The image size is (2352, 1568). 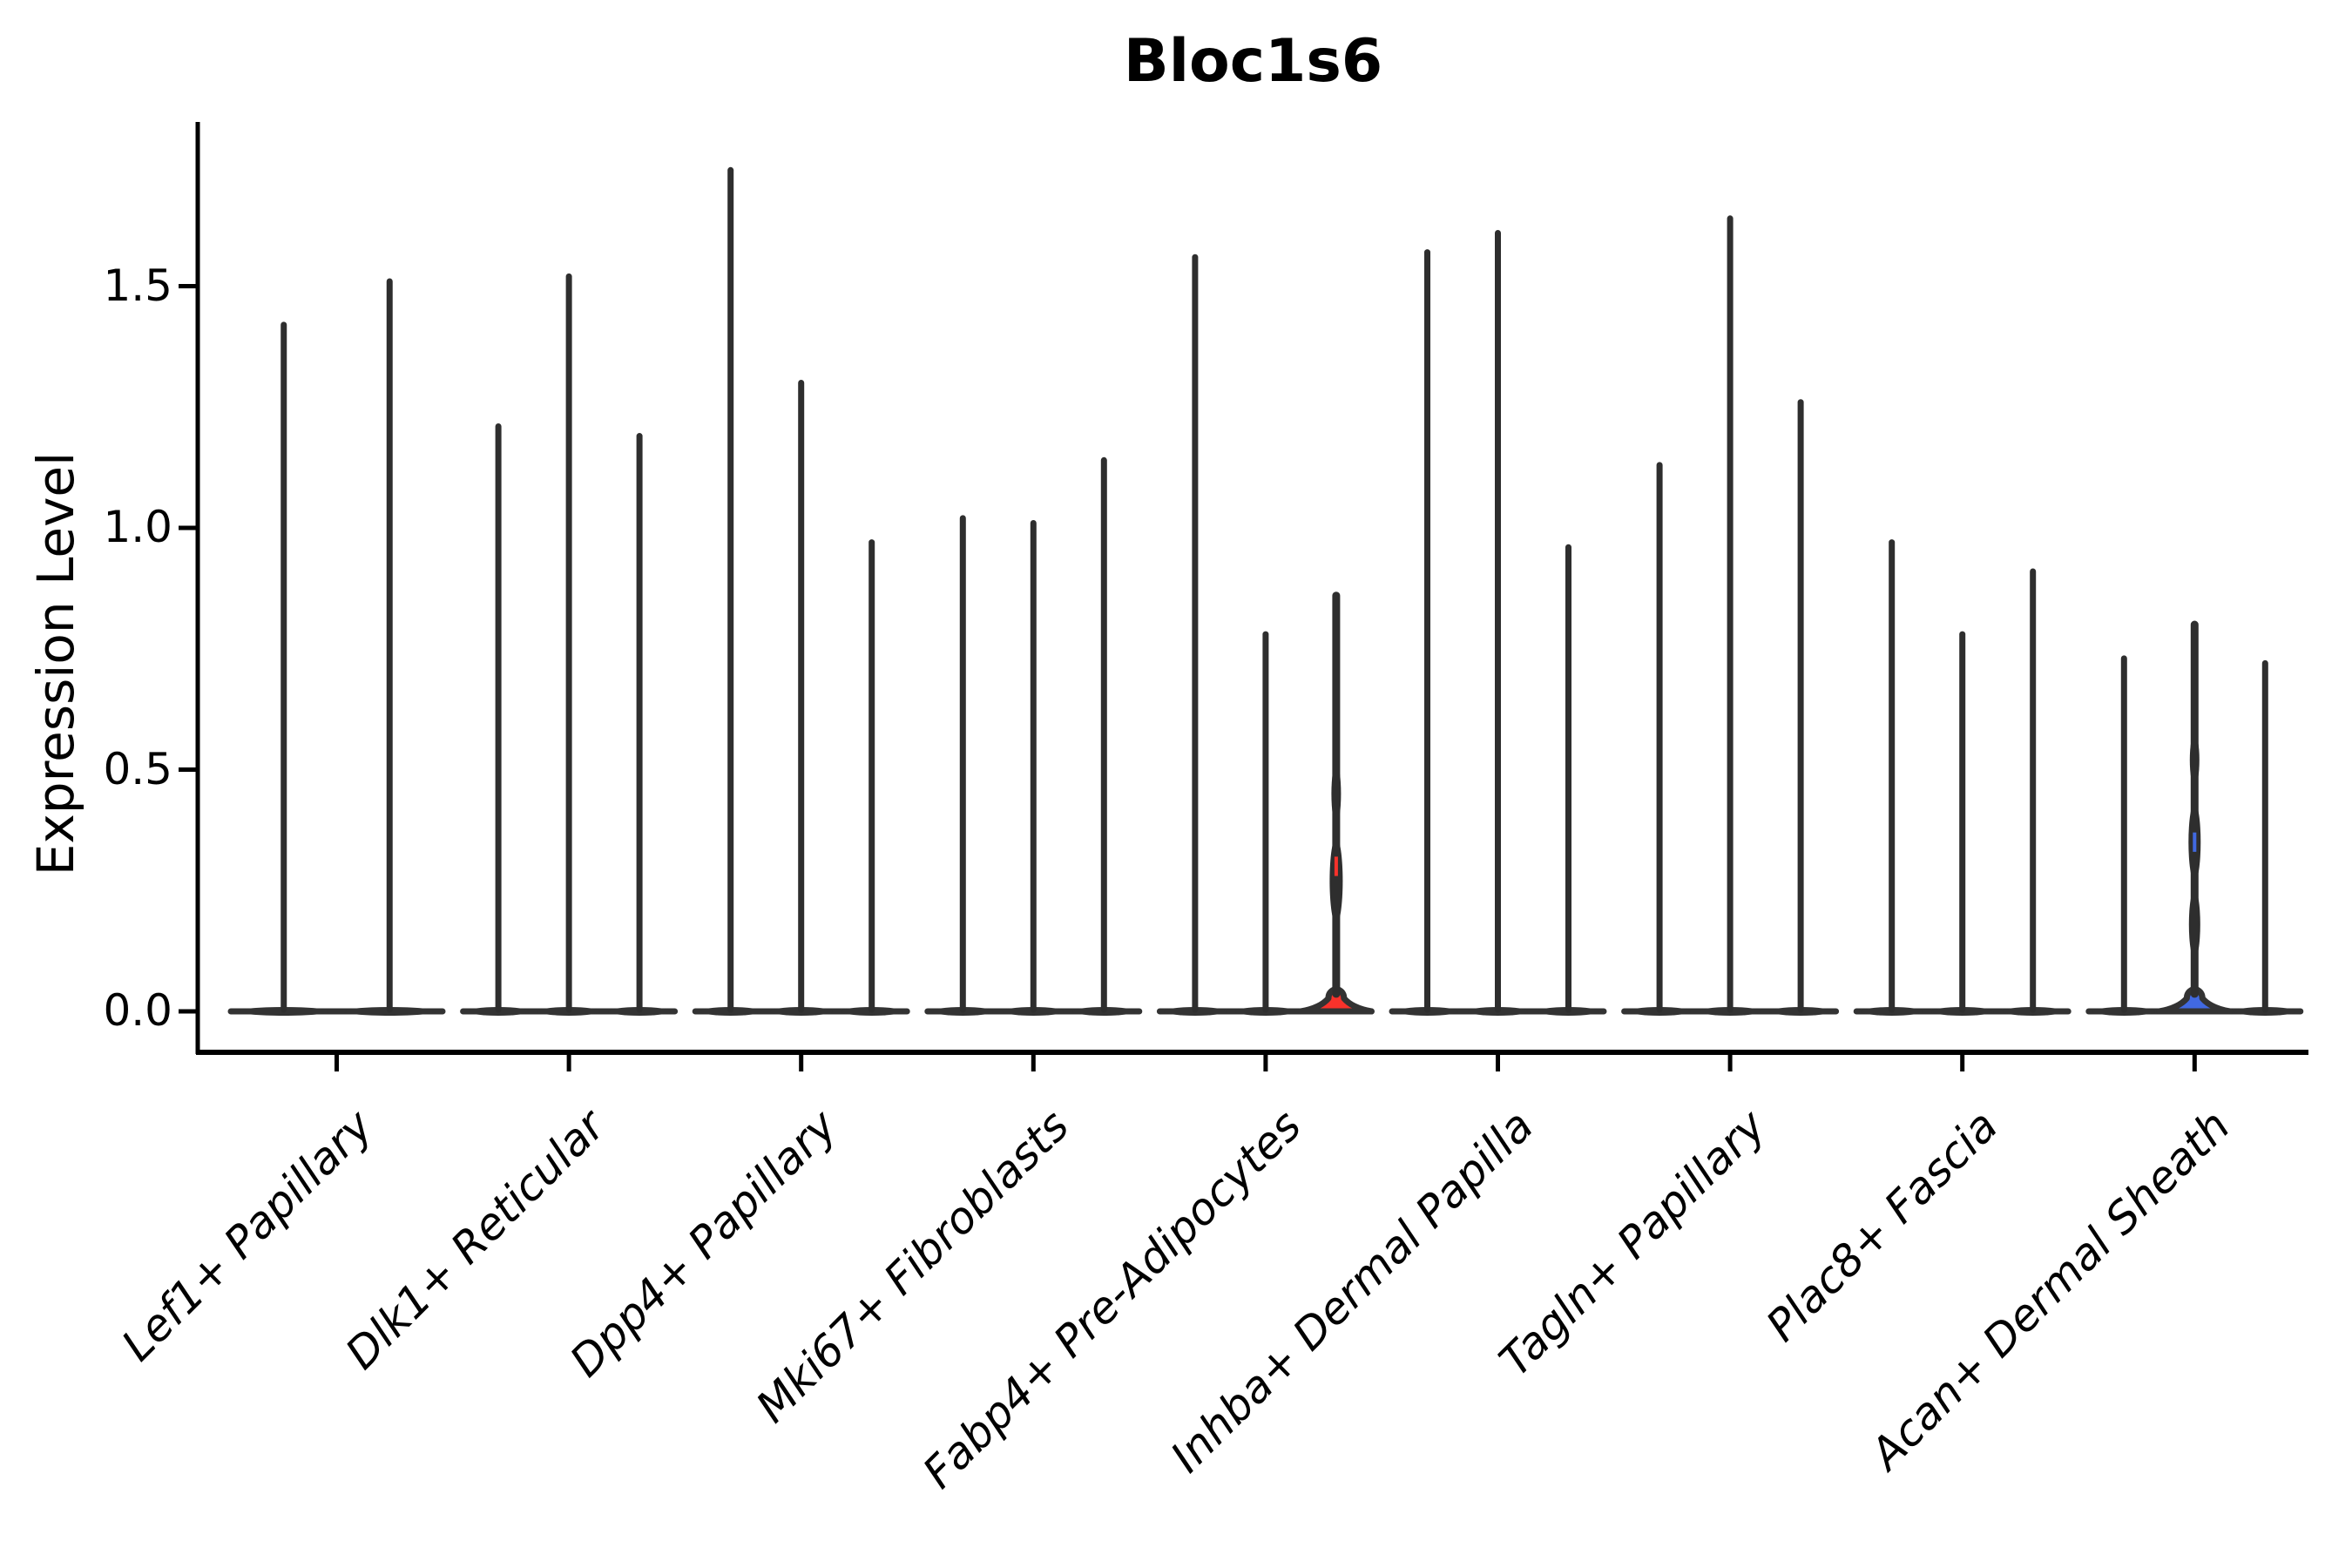 What do you see at coordinates (1253, 61) in the screenshot?
I see `chart-title: Bloc1s6` at bounding box center [1253, 61].